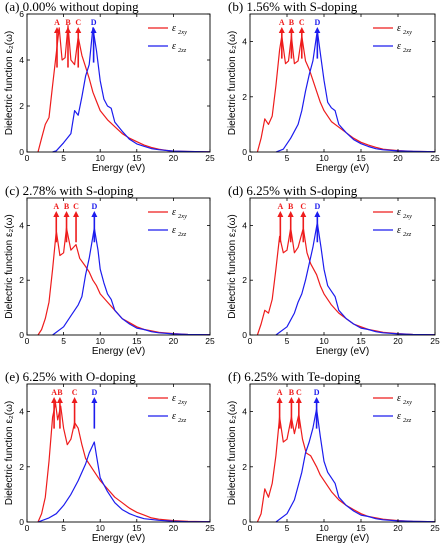  I want to click on panel-title: (d) 6.25% with S-doping, so click(293, 190).